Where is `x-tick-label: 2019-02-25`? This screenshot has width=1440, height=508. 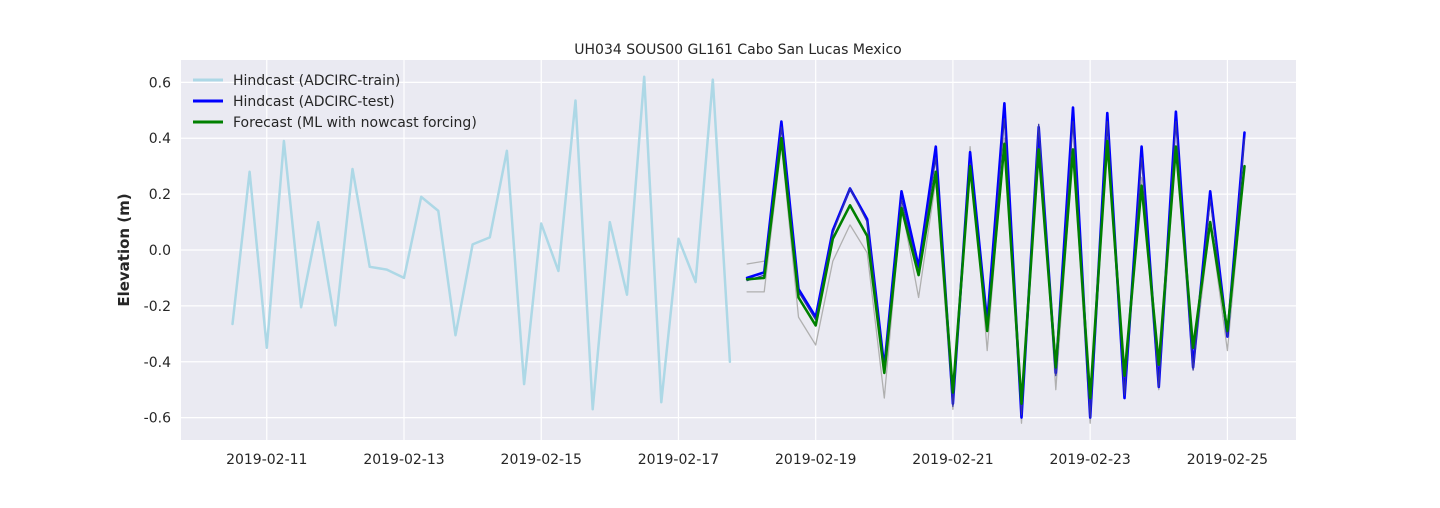
x-tick-label: 2019-02-25 is located at coordinates (1227, 460).